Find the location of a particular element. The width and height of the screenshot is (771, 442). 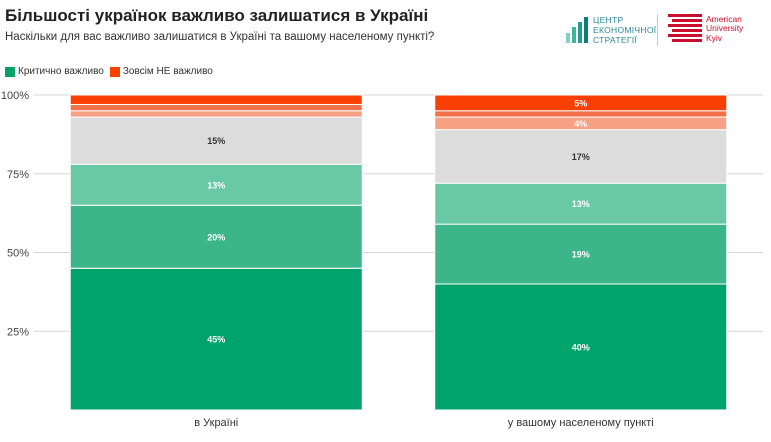

x-tick-label: в Україні is located at coordinates (216, 423).